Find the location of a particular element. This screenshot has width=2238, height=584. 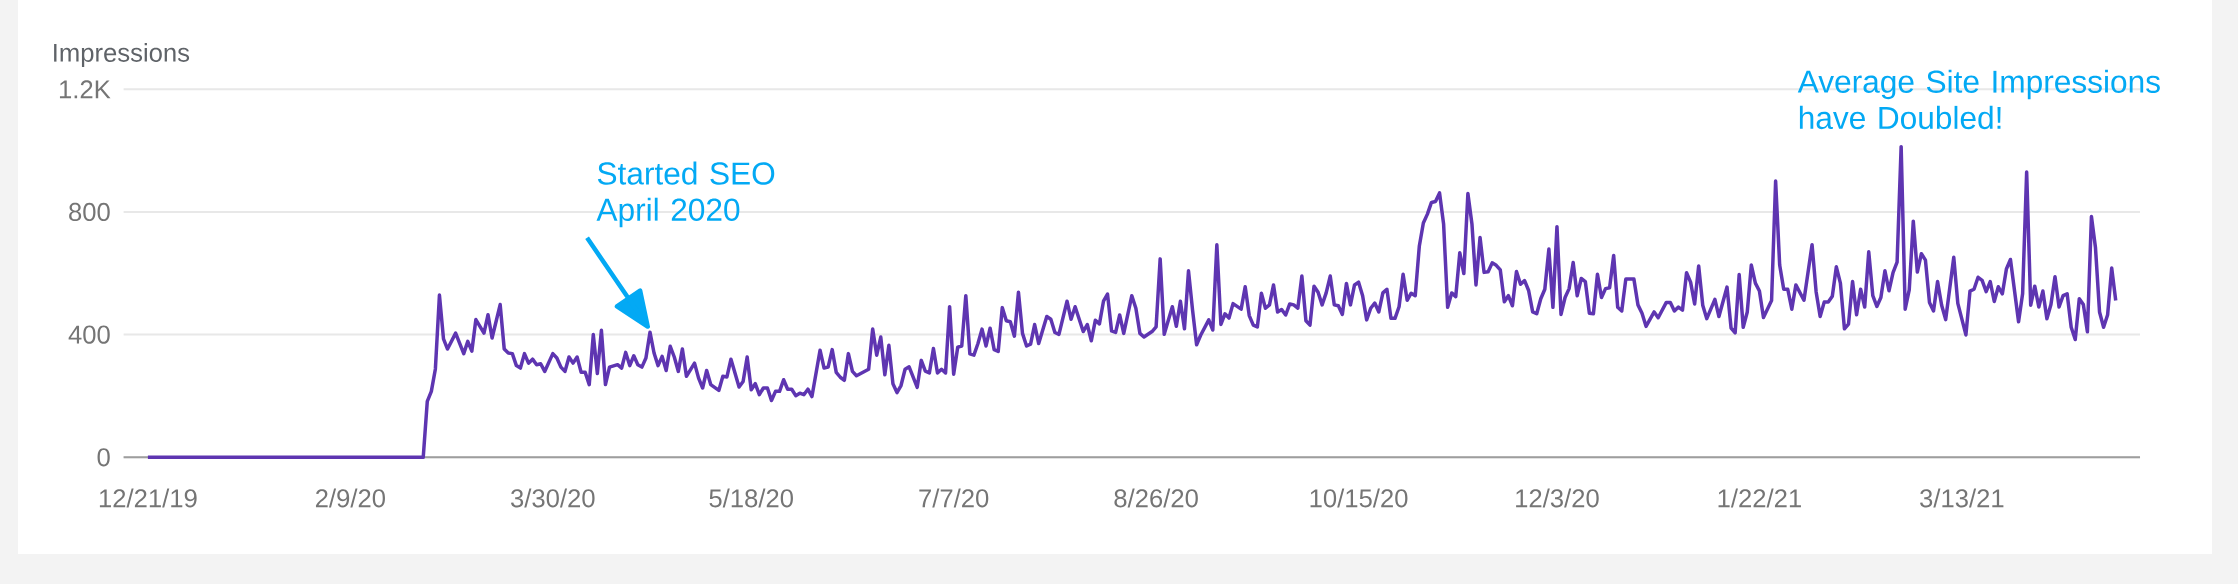

x-tick-label: 10/15/20 is located at coordinates (1359, 498).